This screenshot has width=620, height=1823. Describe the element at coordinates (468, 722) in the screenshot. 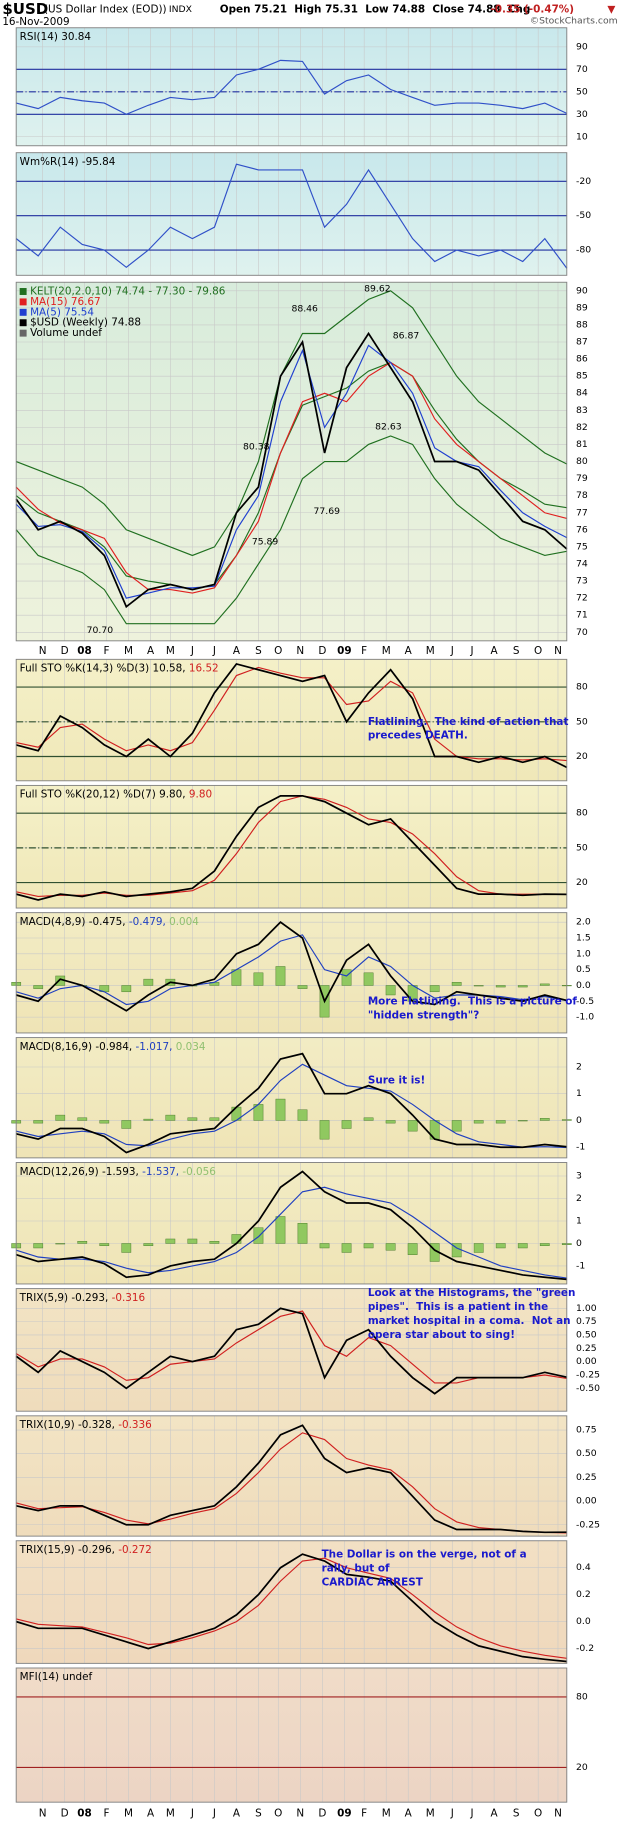

I see `annotation: Flatlining. The kind of action that` at that location.